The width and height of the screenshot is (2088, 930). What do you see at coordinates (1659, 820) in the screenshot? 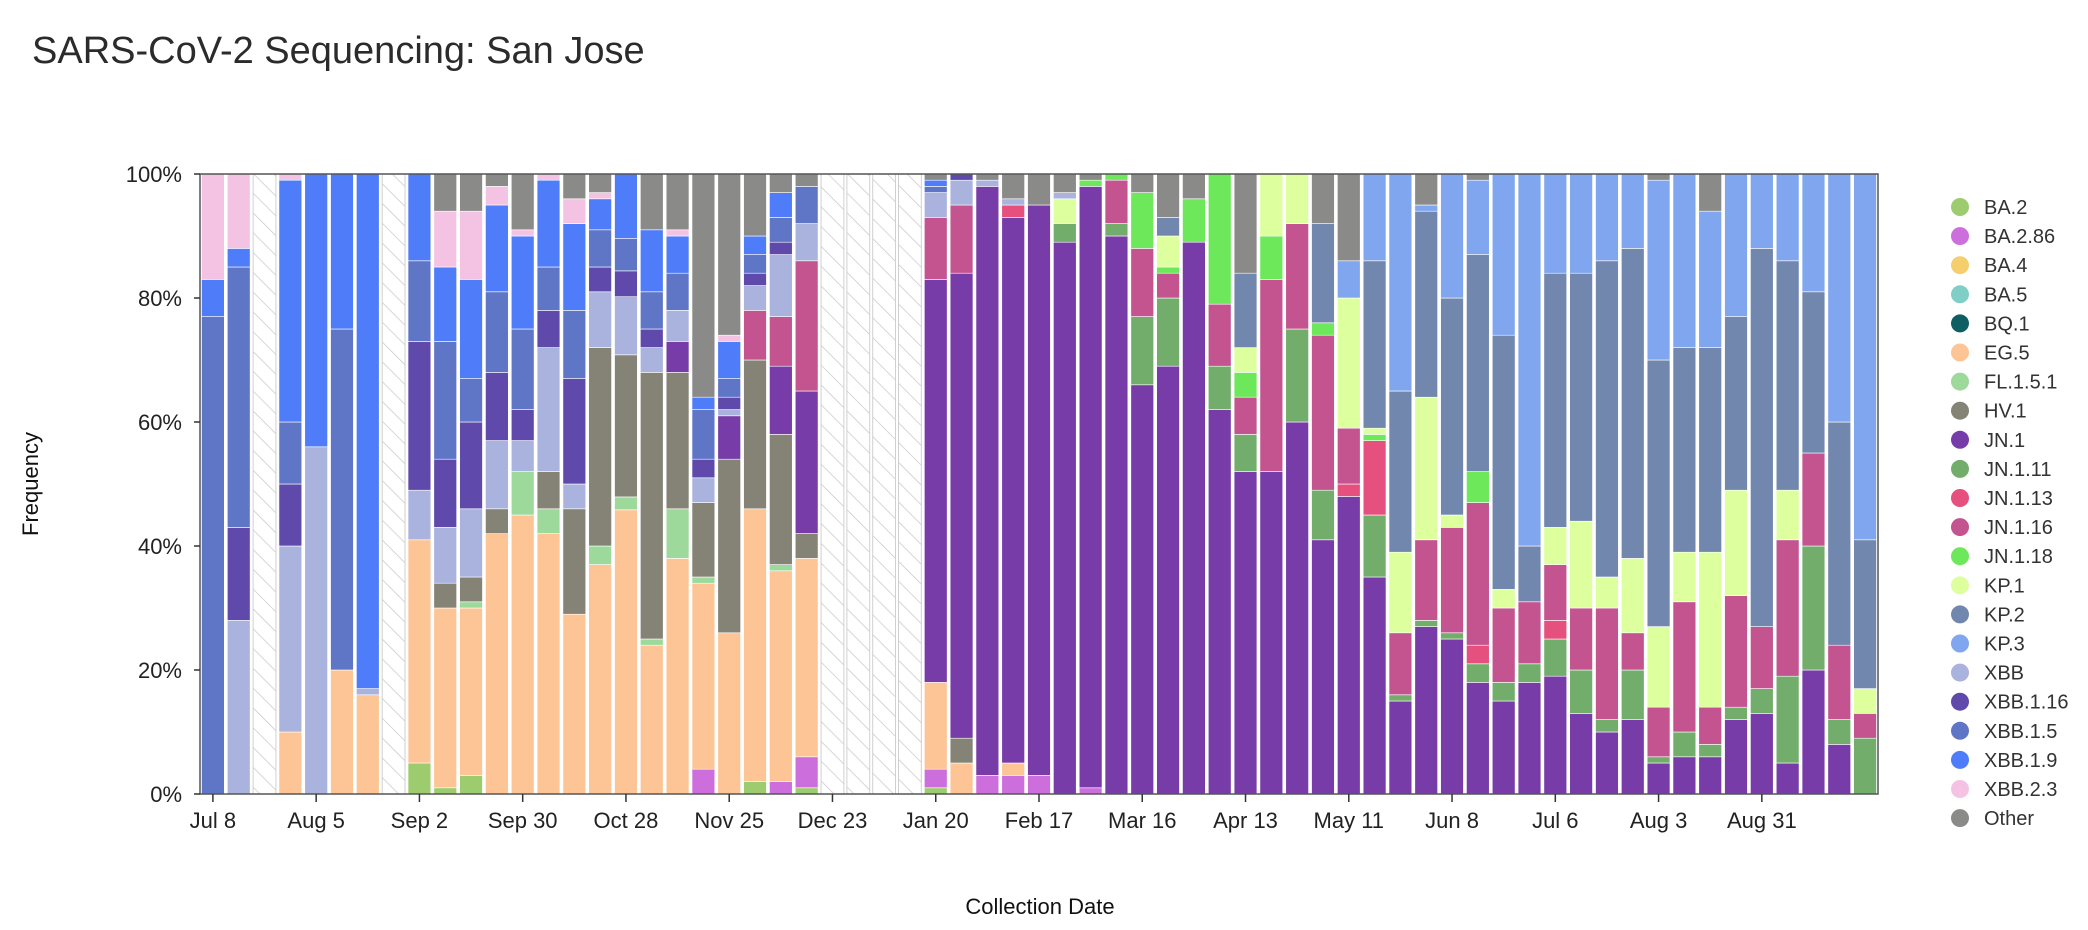
I see `x-tick-label: Aug 3` at bounding box center [1659, 820].